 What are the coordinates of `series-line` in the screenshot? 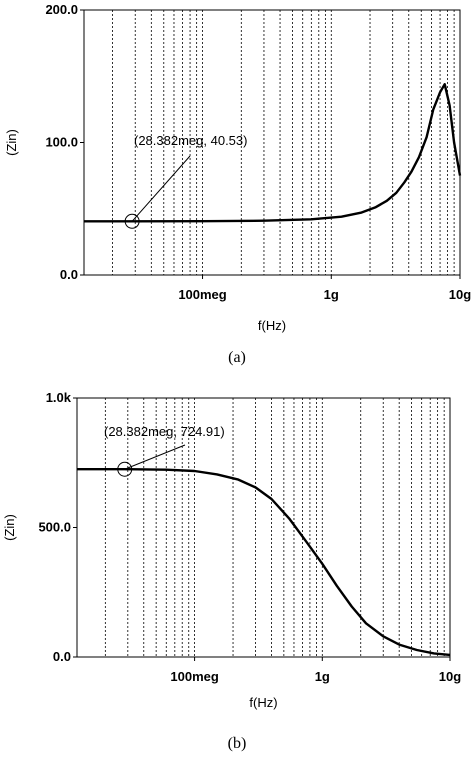 It's located at (273, 152).